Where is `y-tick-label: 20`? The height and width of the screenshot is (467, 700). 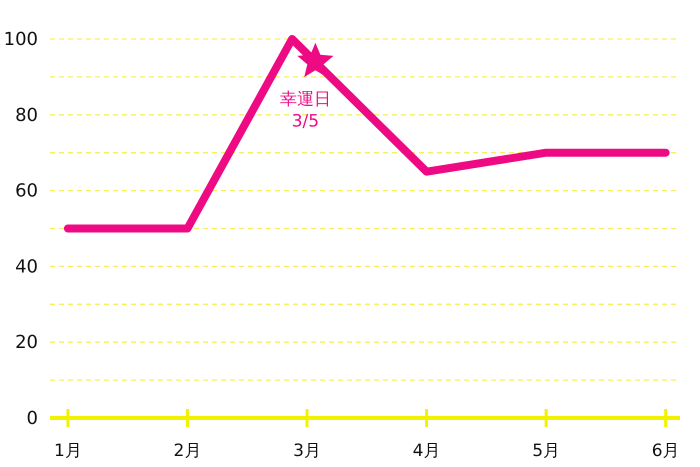 y-tick-label: 20 is located at coordinates (26, 343).